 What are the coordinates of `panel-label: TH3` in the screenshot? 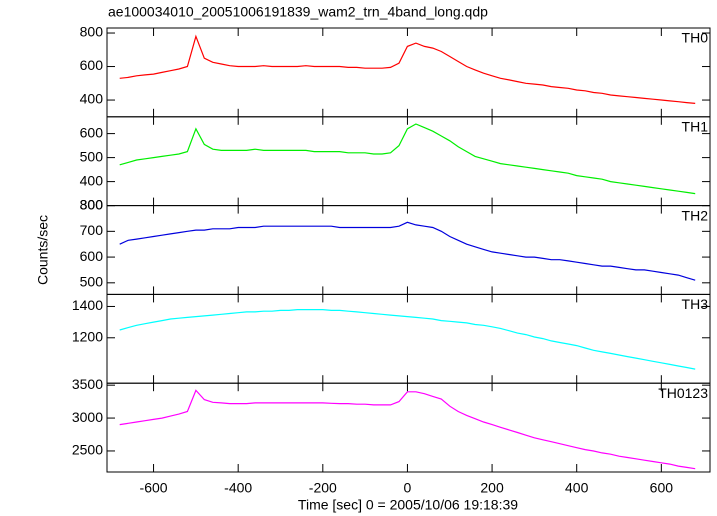 It's located at (695, 304).